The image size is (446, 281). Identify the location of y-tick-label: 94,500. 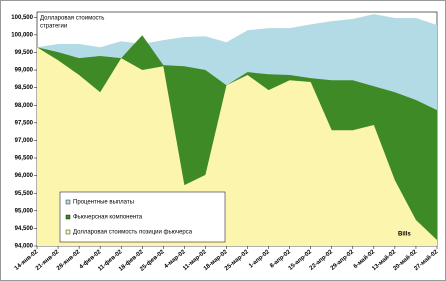
(24, 229).